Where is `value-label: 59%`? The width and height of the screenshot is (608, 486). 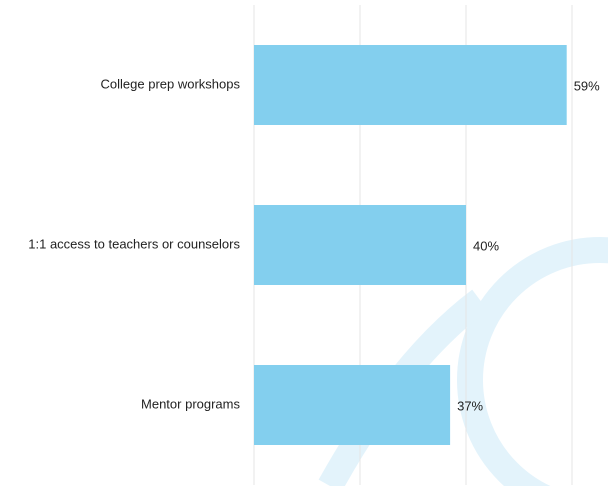 value-label: 59% is located at coordinates (587, 85).